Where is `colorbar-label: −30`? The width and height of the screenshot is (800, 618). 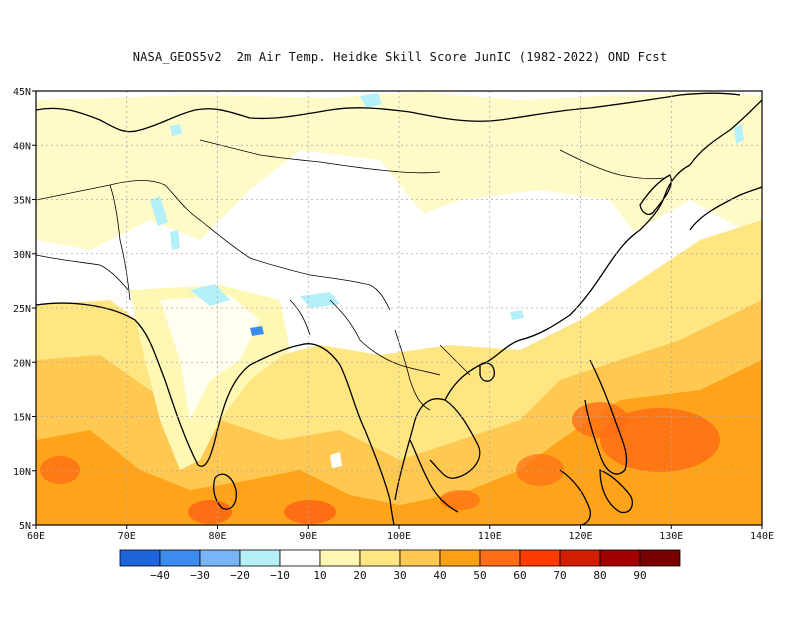 colorbar-label: −30 is located at coordinates (200, 575).